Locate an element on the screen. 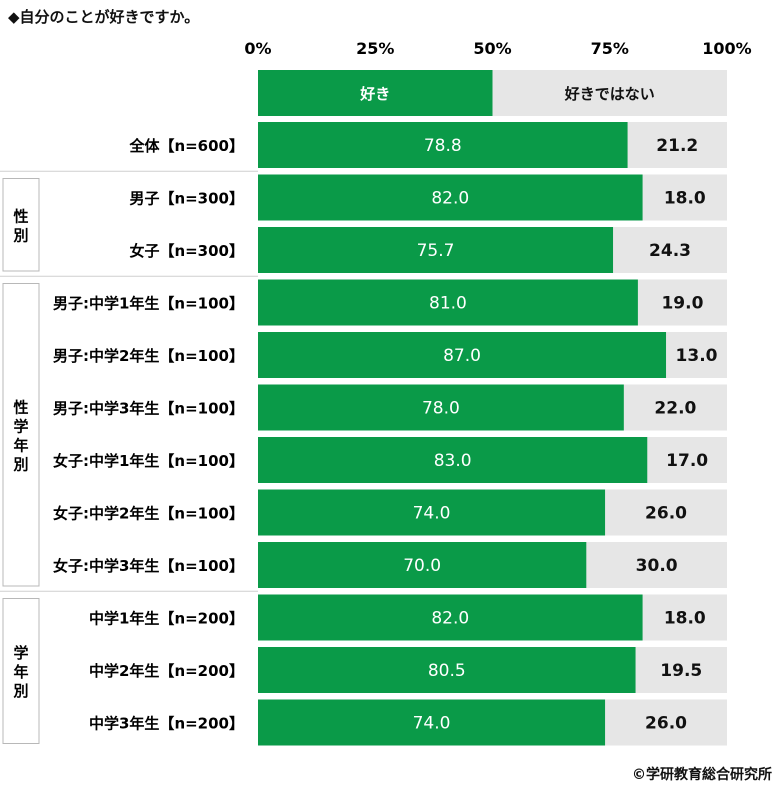  legend-good-swatch is located at coordinates (375, 93).